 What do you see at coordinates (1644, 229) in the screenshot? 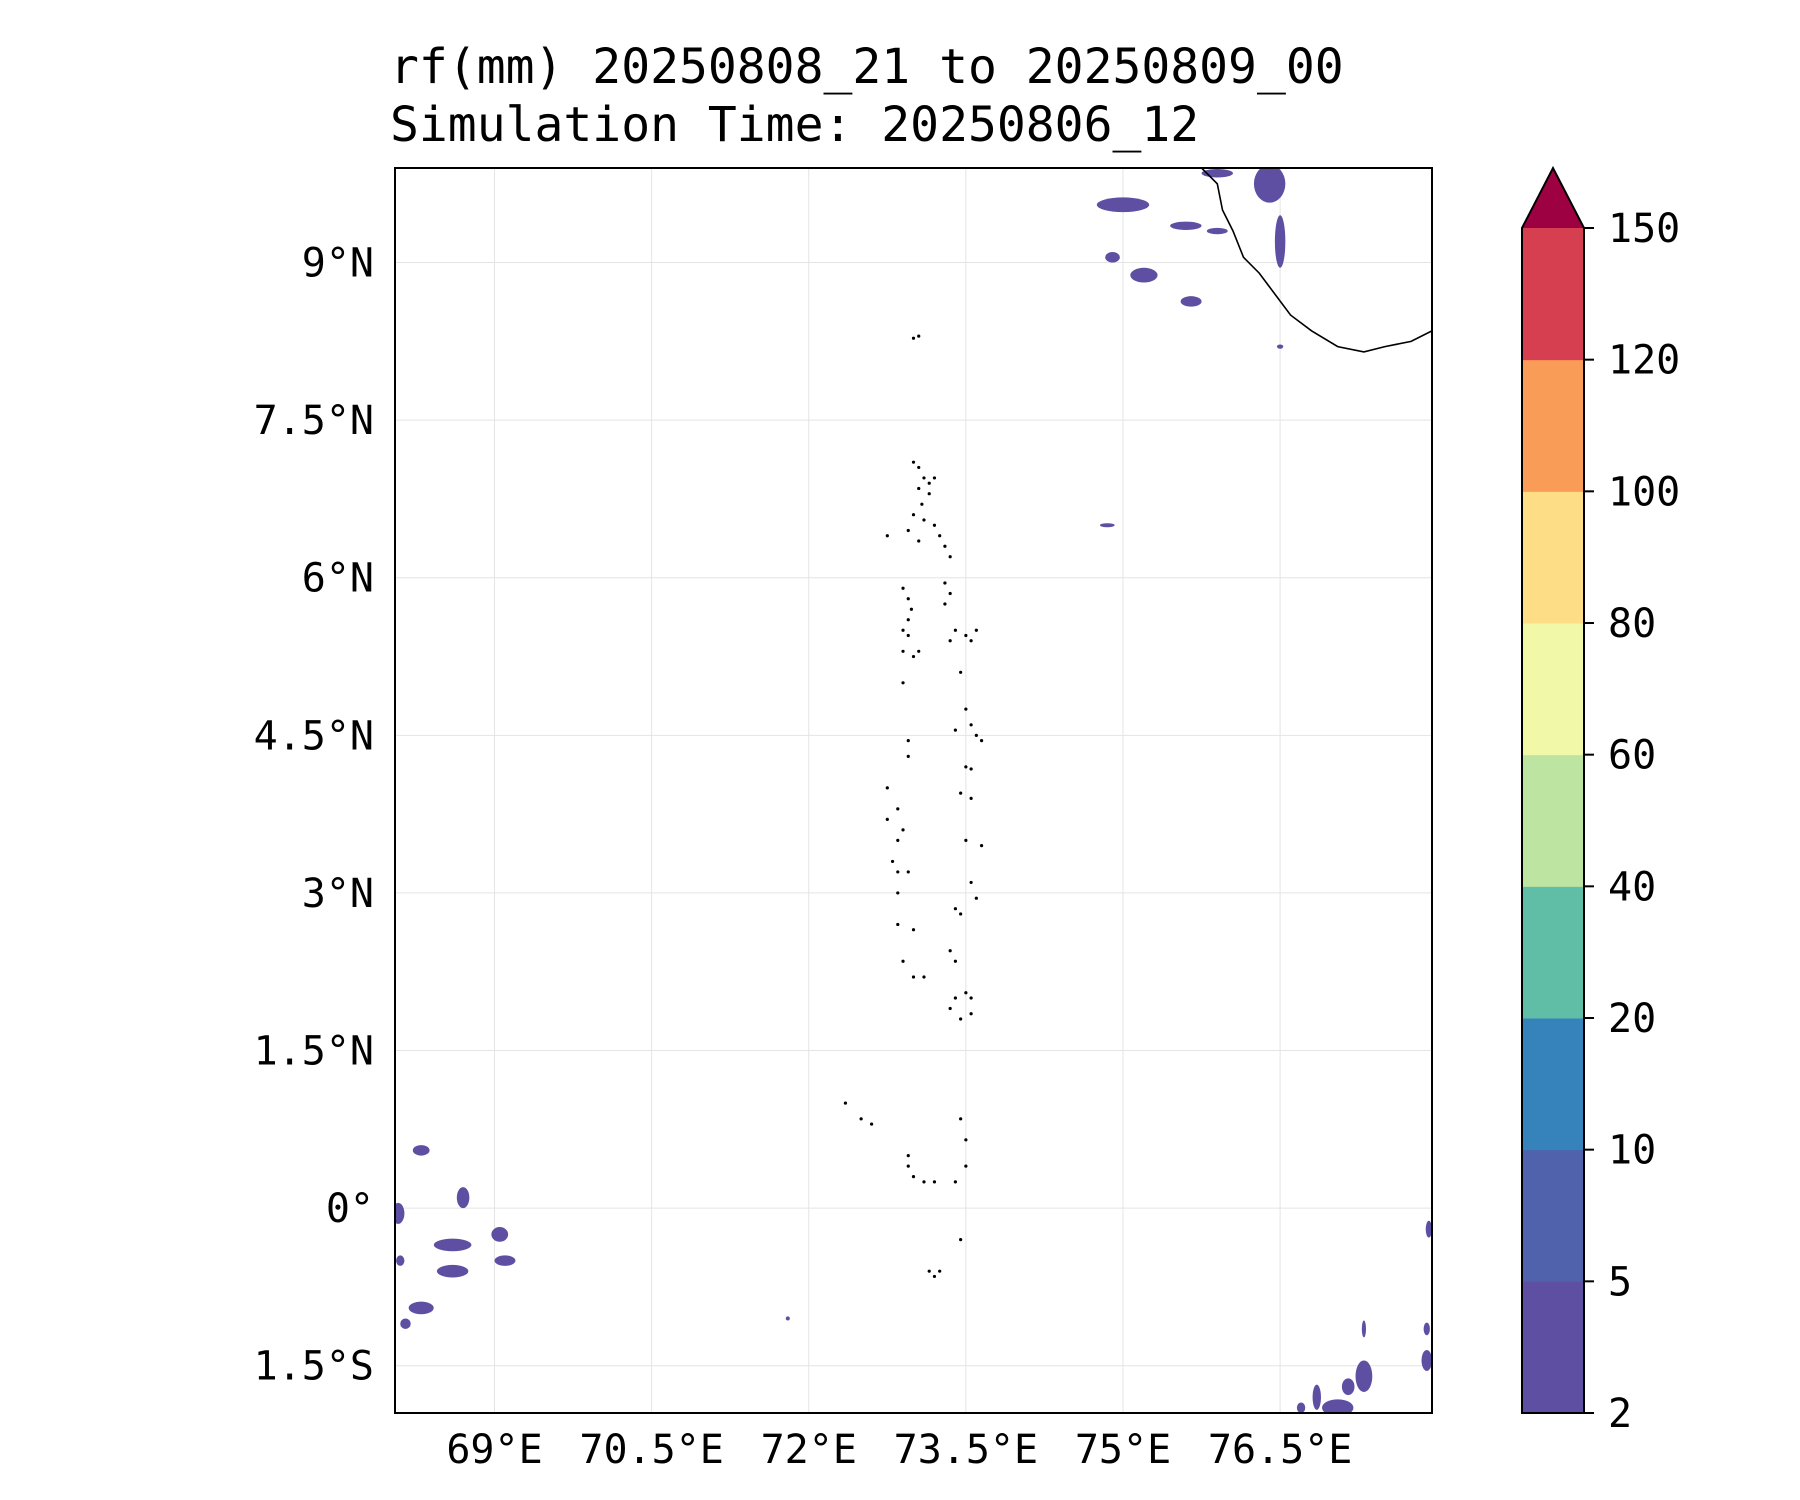
I see `colorbar-tick-label: 150` at bounding box center [1644, 229].